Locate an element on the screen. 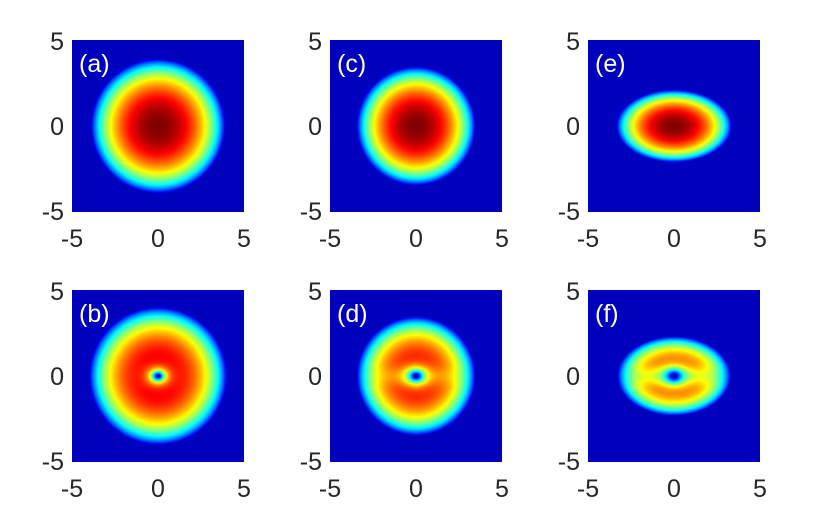 This screenshot has height=527, width=830. panel-d: (d) 5 0 -5-5 0 5 is located at coordinates (404, 390).